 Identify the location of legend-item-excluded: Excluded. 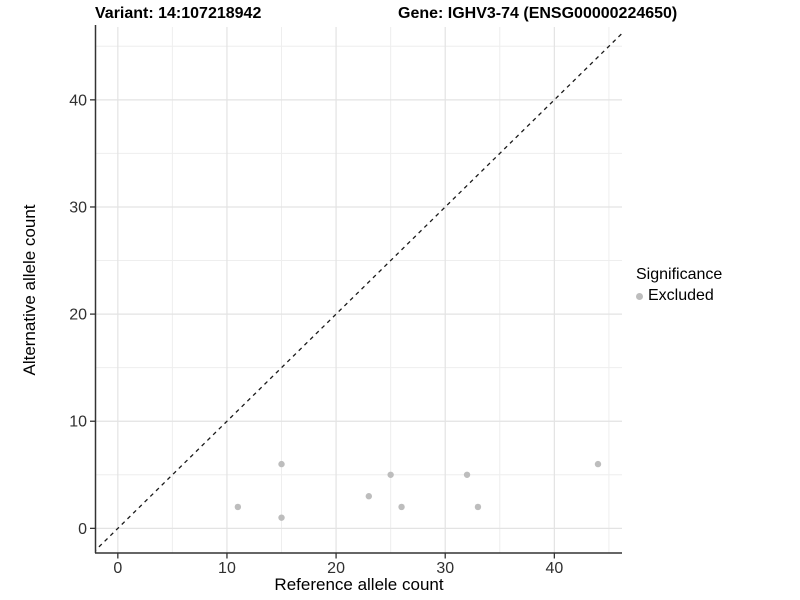
(679, 296).